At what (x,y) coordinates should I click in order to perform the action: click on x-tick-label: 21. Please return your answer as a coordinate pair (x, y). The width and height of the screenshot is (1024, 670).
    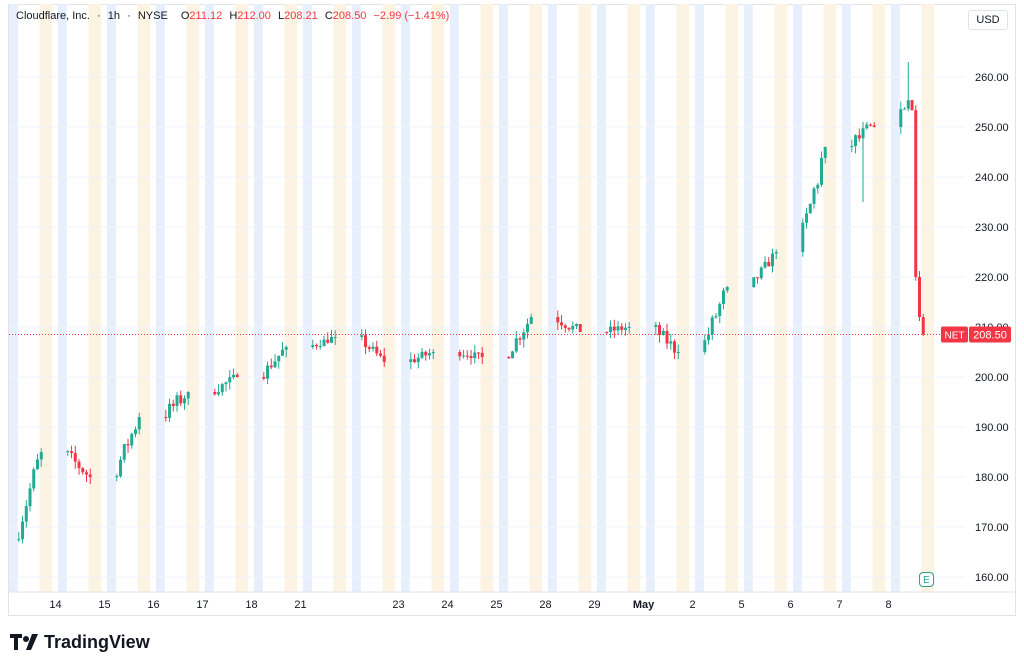
    Looking at the image, I should click on (300, 605).